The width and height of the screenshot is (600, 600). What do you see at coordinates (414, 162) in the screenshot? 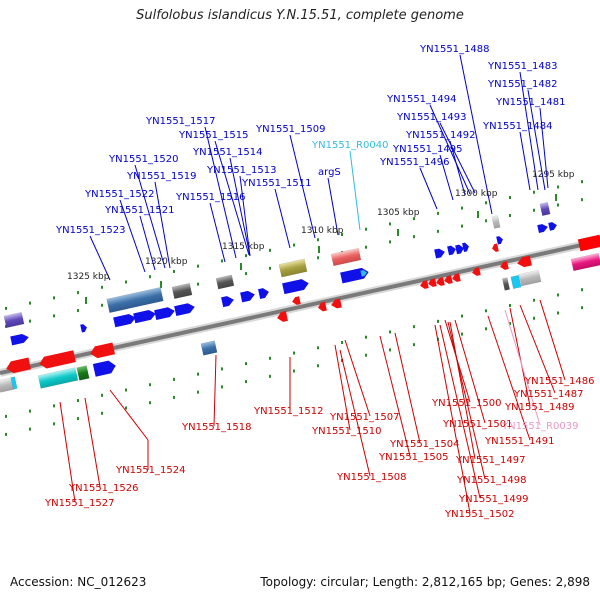
I see `gene-label: YN1551_1496` at bounding box center [414, 162].